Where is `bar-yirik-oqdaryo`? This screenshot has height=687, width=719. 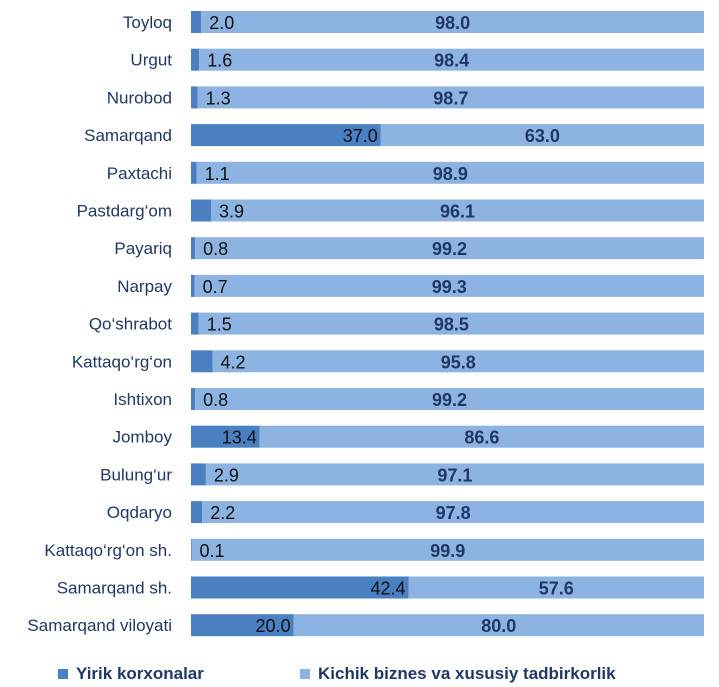 bar-yirik-oqdaryo is located at coordinates (197, 512).